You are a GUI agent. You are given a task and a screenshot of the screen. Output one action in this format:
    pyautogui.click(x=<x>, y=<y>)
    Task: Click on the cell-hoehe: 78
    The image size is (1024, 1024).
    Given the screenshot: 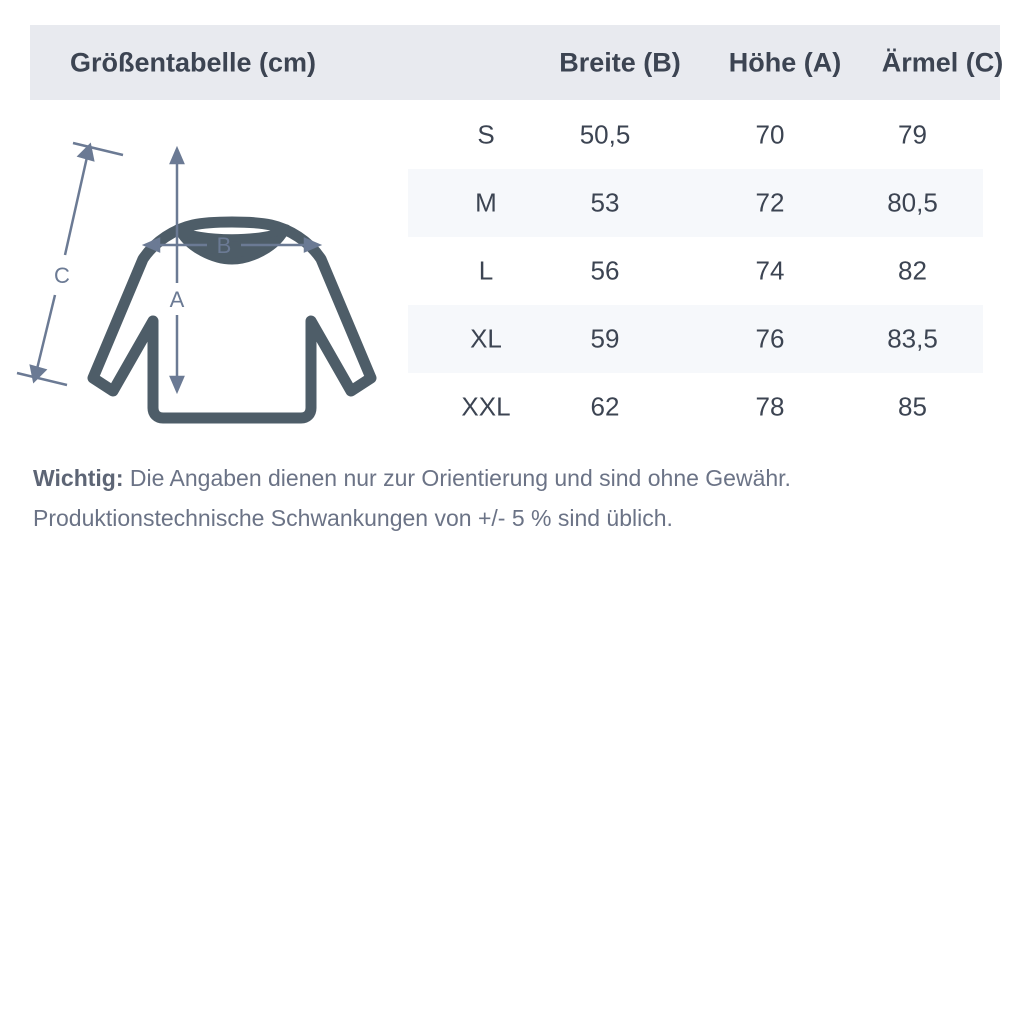 What is the action you would take?
    pyautogui.click(x=770, y=406)
    